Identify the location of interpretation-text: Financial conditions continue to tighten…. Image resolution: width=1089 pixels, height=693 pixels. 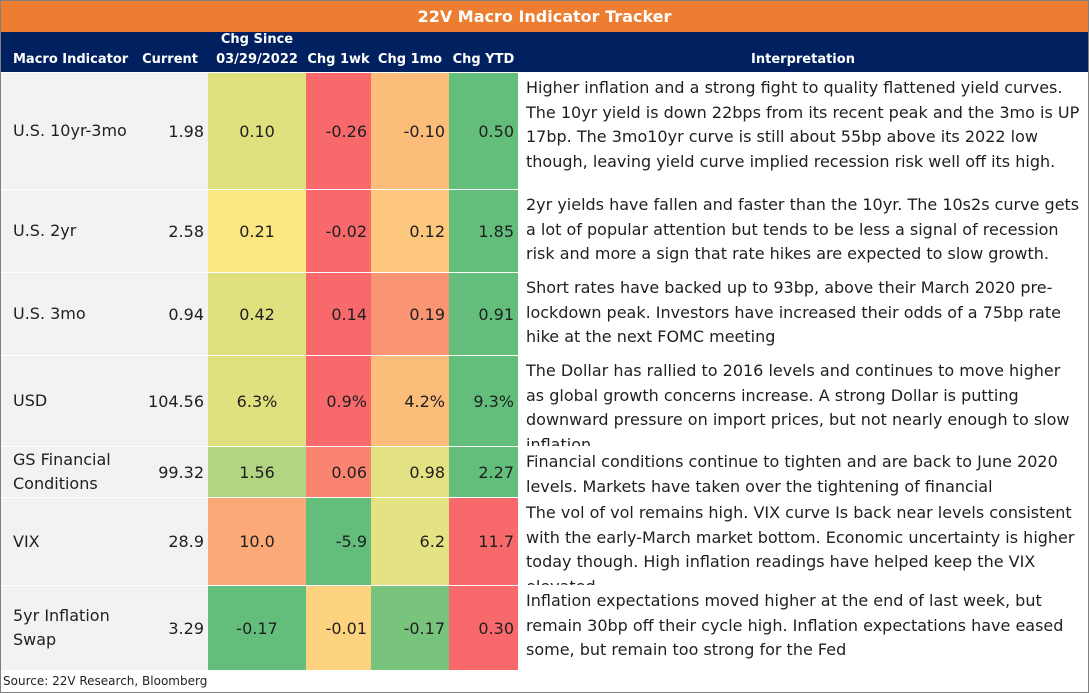
(803, 483).